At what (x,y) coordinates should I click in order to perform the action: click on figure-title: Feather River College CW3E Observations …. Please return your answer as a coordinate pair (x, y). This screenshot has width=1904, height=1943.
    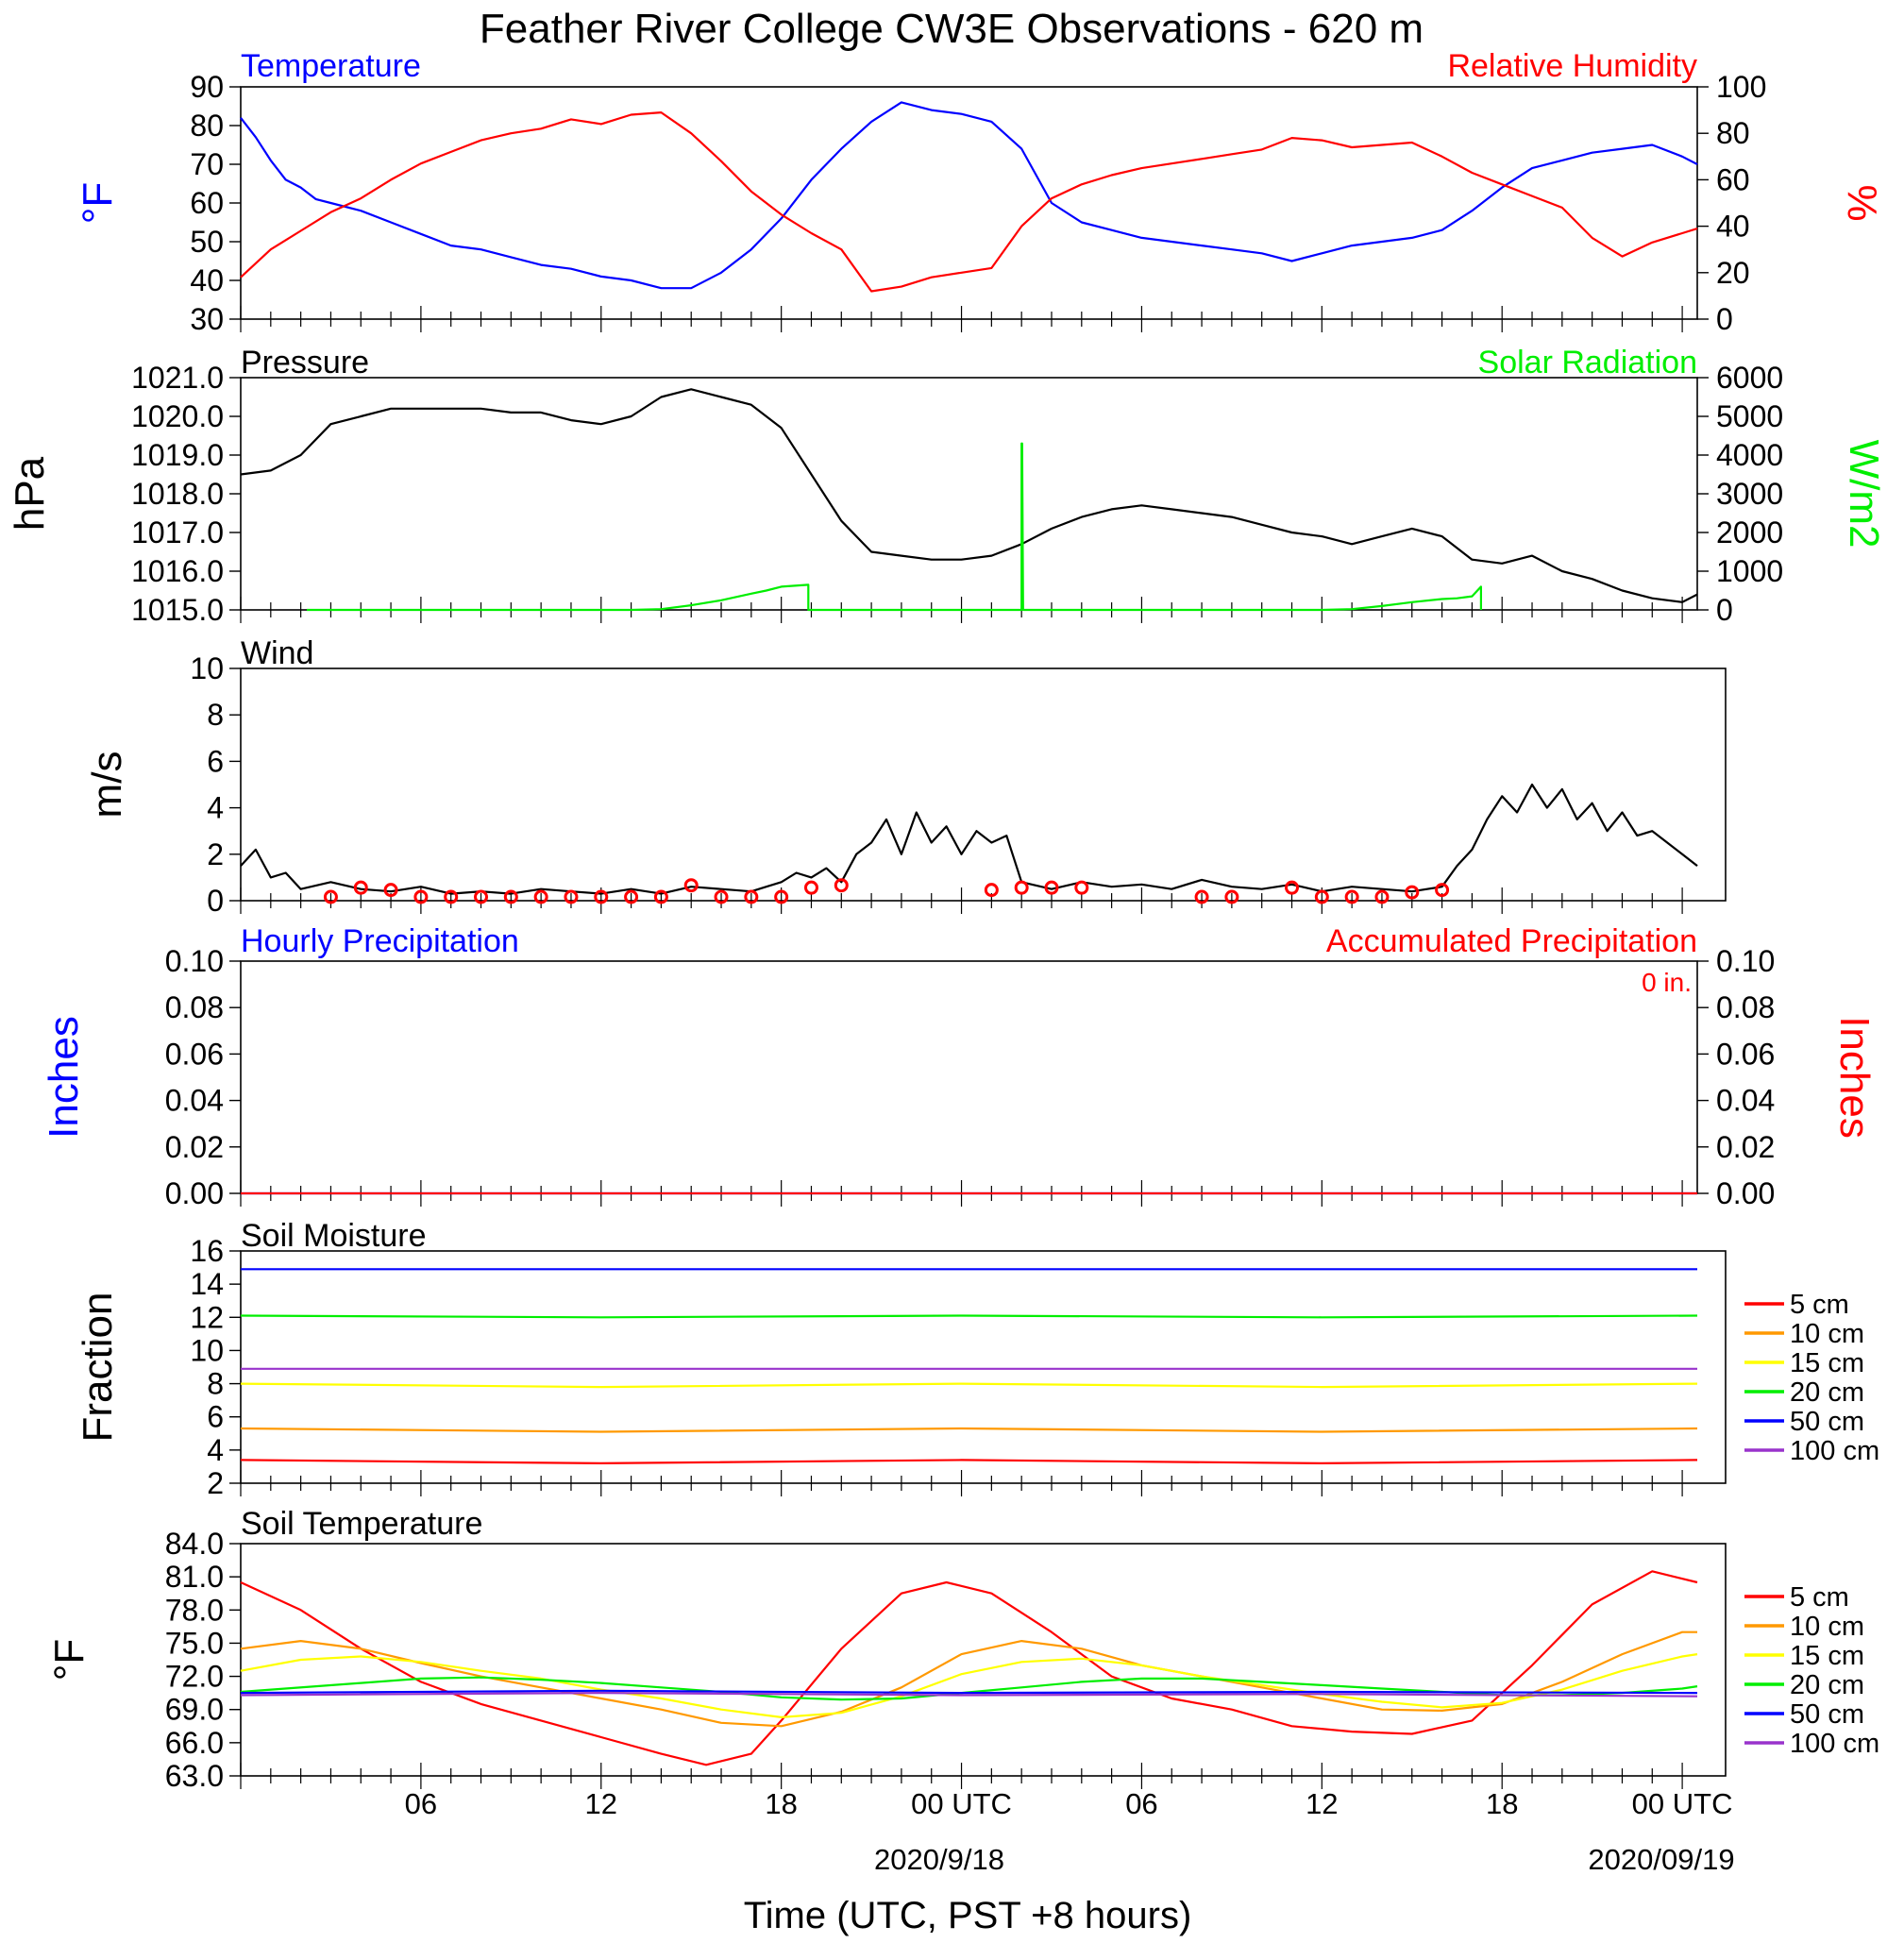
    Looking at the image, I should click on (952, 29).